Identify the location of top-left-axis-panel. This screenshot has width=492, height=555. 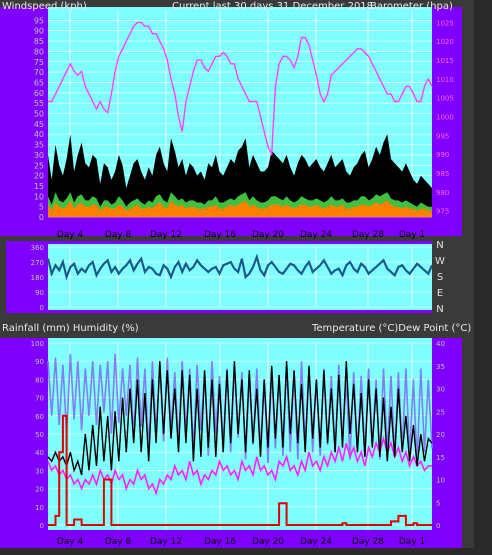
(24, 121).